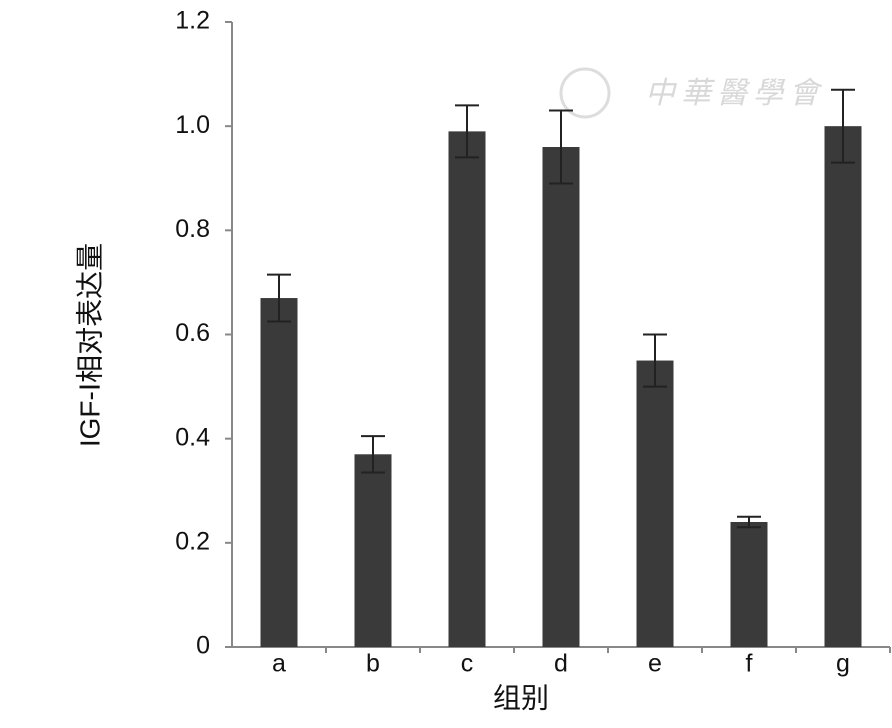  What do you see at coordinates (89, 345) in the screenshot?
I see `y-axis-label: IGF-Ⅰ相对表达量` at bounding box center [89, 345].